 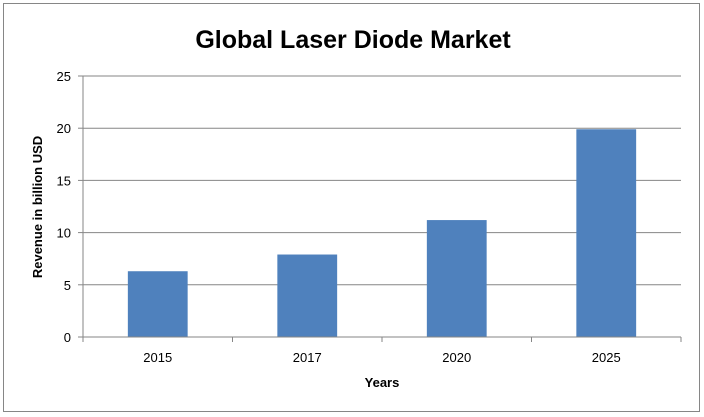 I want to click on y-tick-label: 25, so click(x=64, y=76).